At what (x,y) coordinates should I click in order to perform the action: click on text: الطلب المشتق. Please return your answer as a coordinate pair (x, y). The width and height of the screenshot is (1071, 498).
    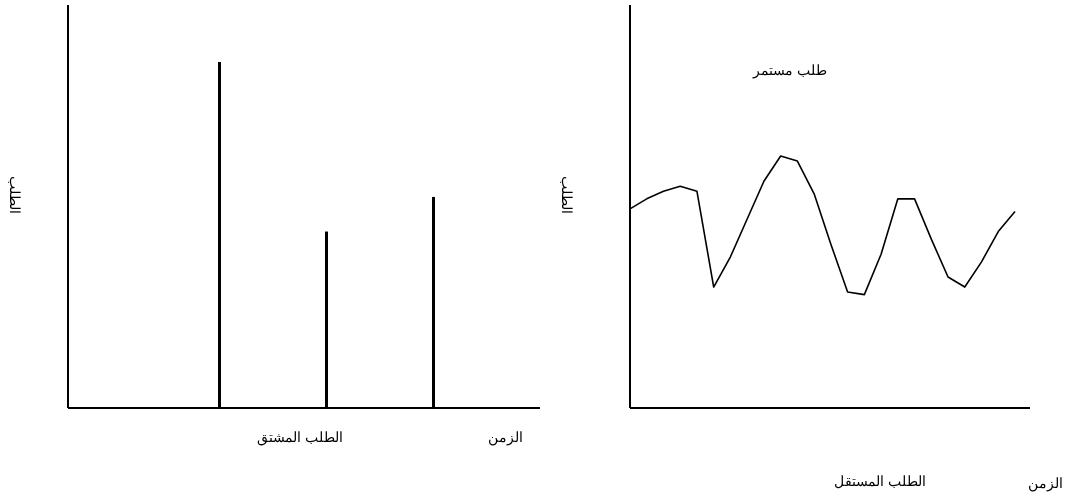
    Looking at the image, I should click on (300, 437).